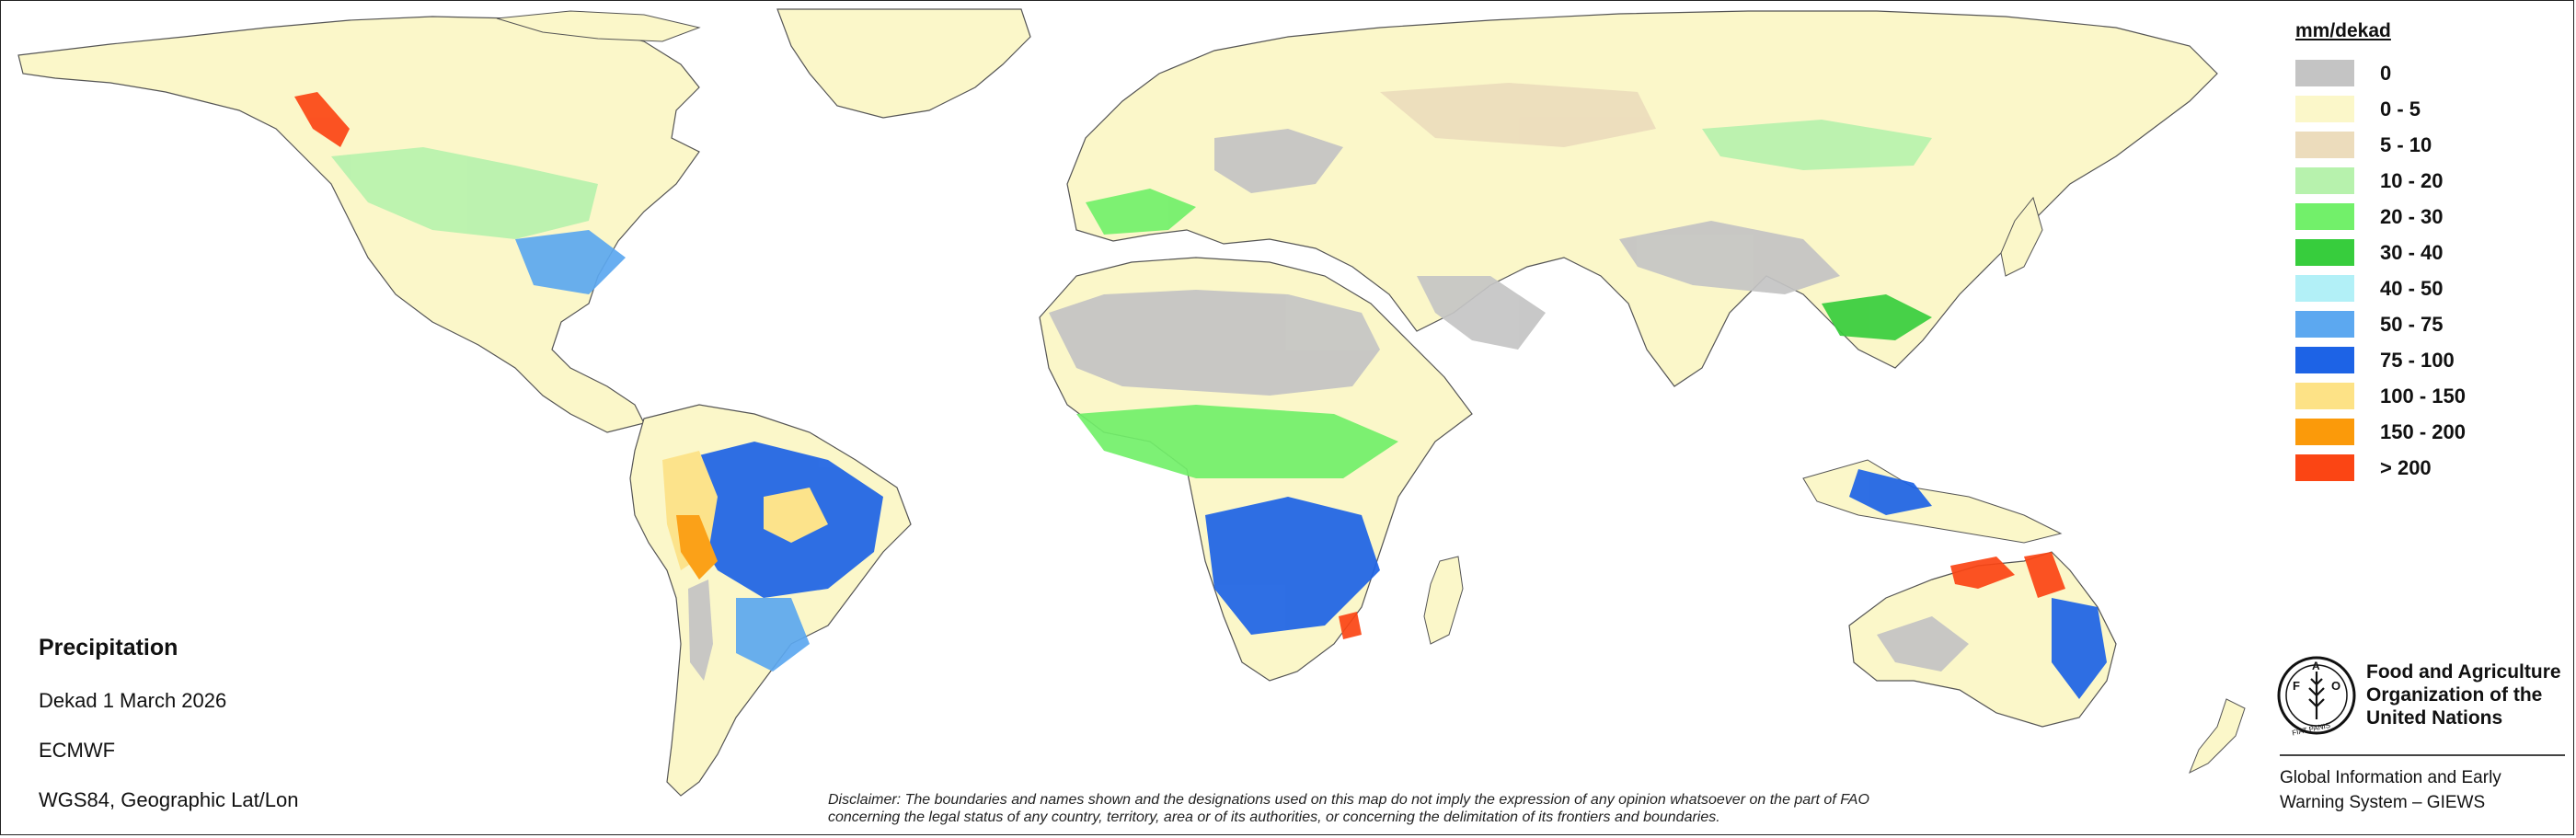 Image resolution: width=2576 pixels, height=838 pixels. Describe the element at coordinates (2415, 73) in the screenshot. I see `legend-item: 0` at that location.